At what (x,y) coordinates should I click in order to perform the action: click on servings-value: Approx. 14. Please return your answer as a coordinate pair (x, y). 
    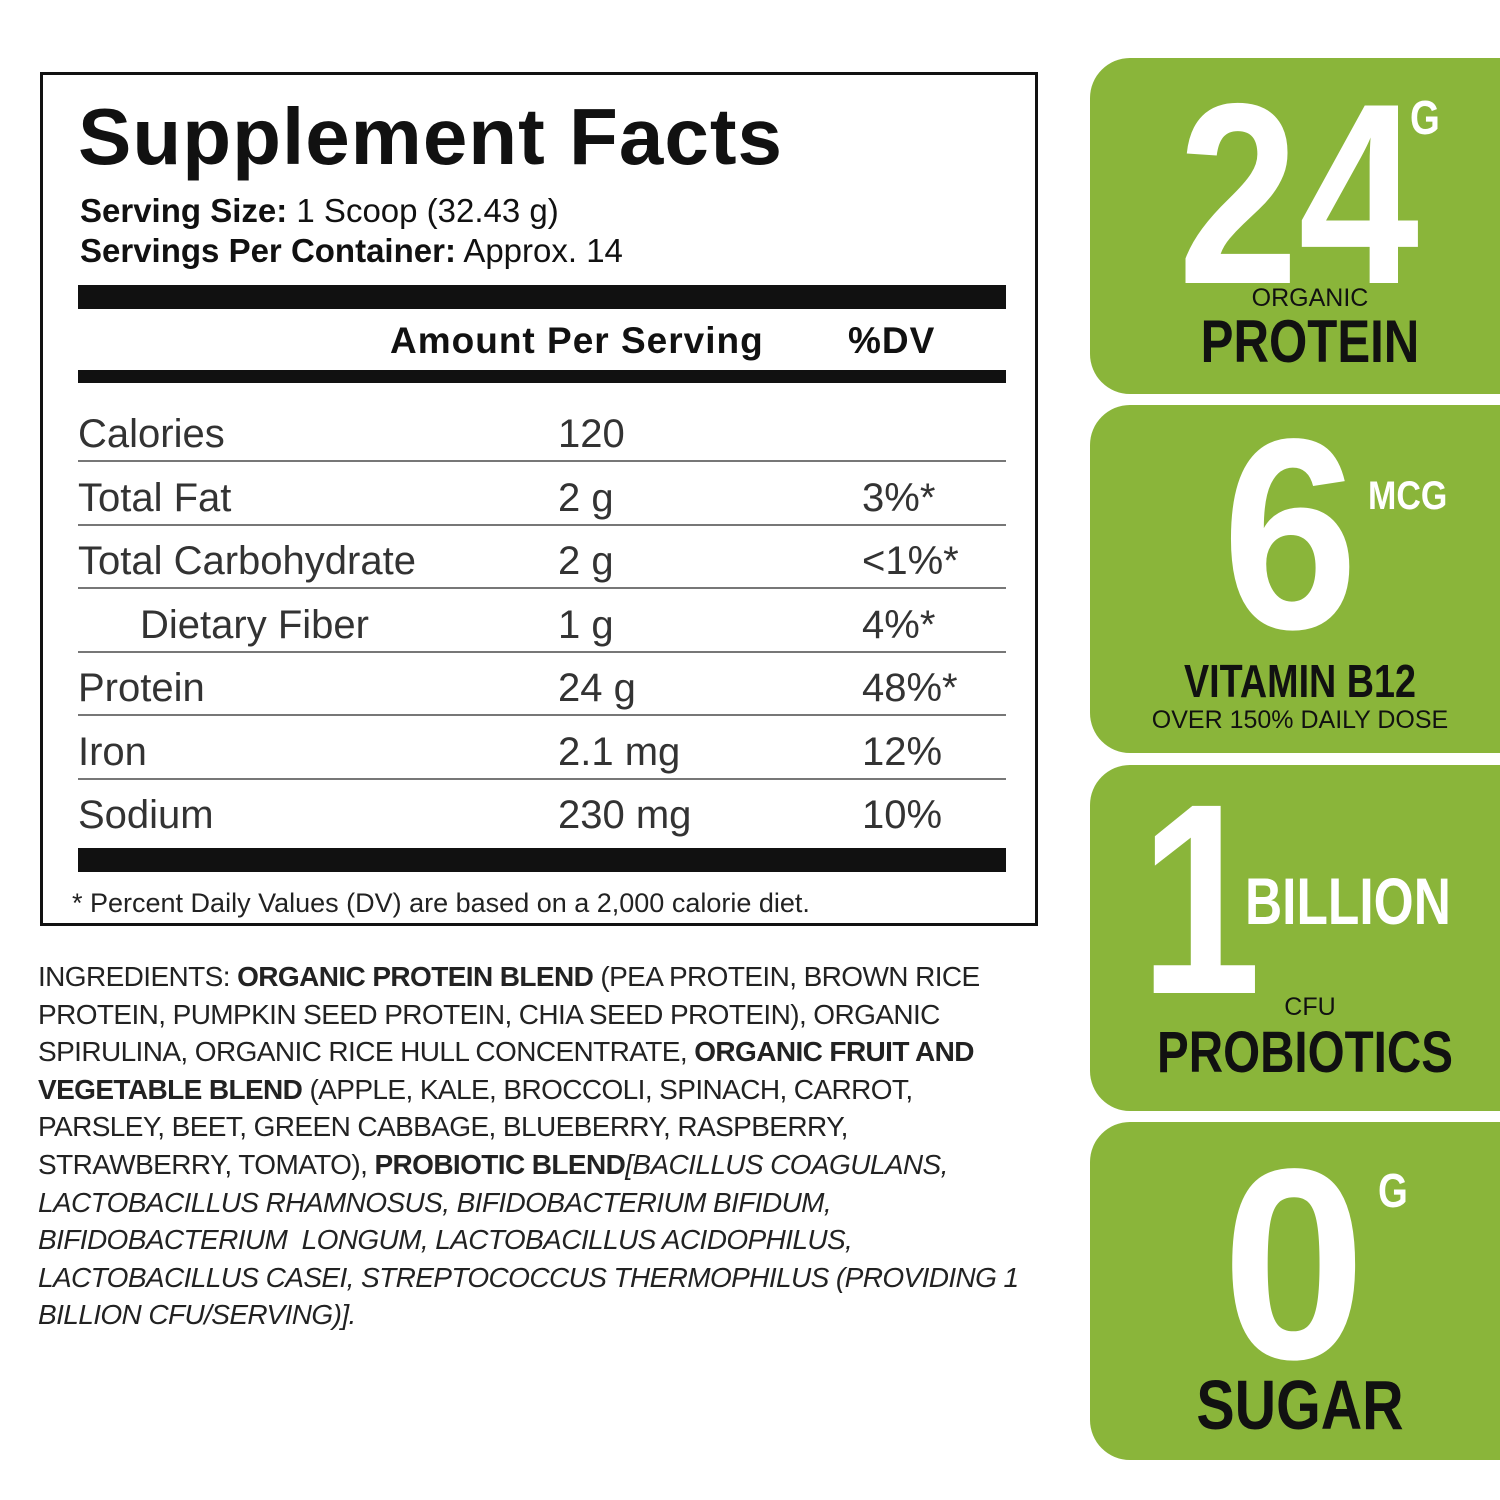
    Looking at the image, I should click on (543, 250).